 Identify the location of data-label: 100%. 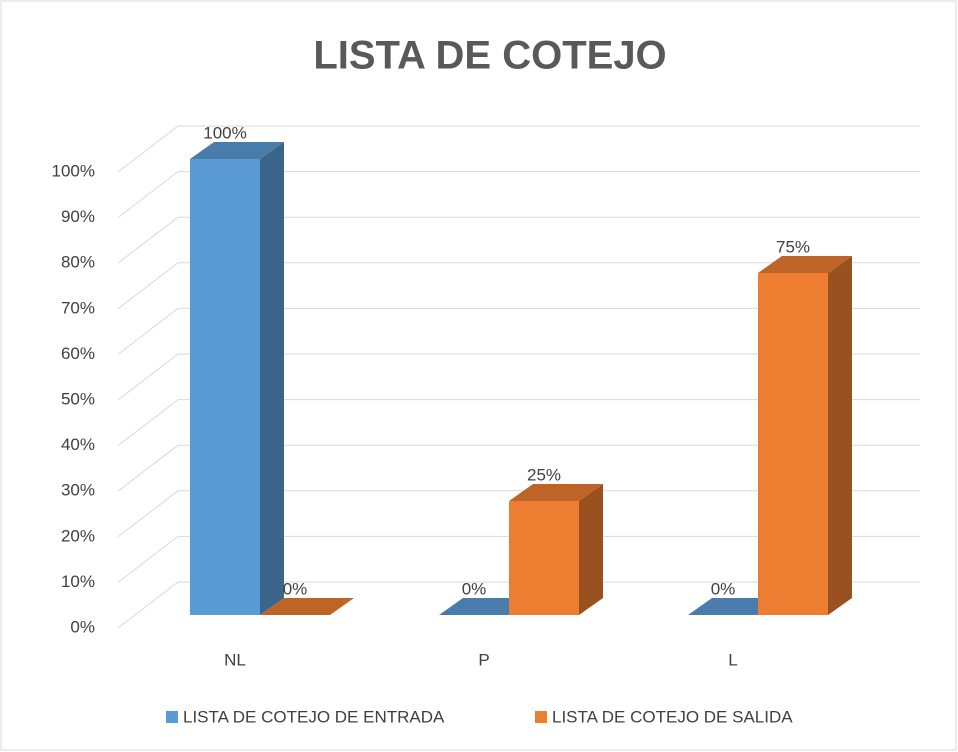
(224, 132).